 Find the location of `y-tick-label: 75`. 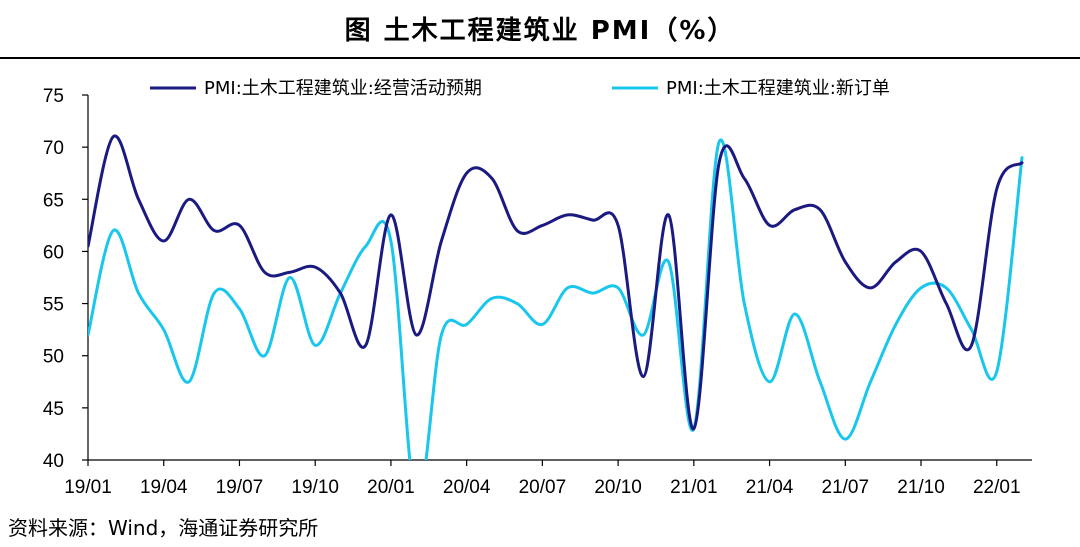

y-tick-label: 75 is located at coordinates (53, 96).